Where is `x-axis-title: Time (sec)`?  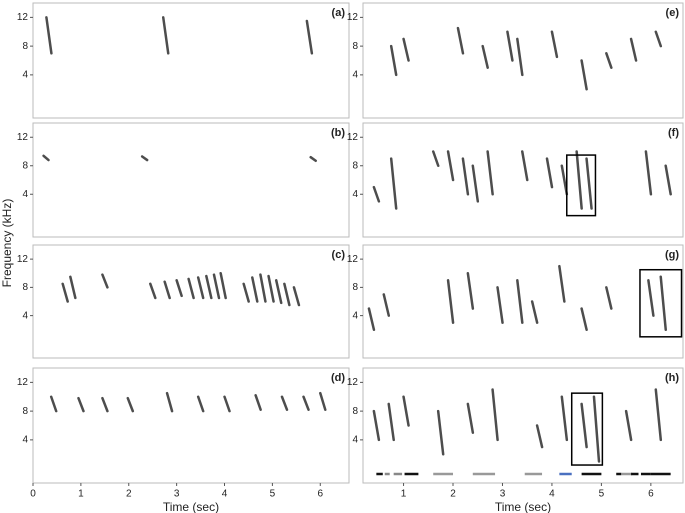 x-axis-title: Time (sec) is located at coordinates (191, 506).